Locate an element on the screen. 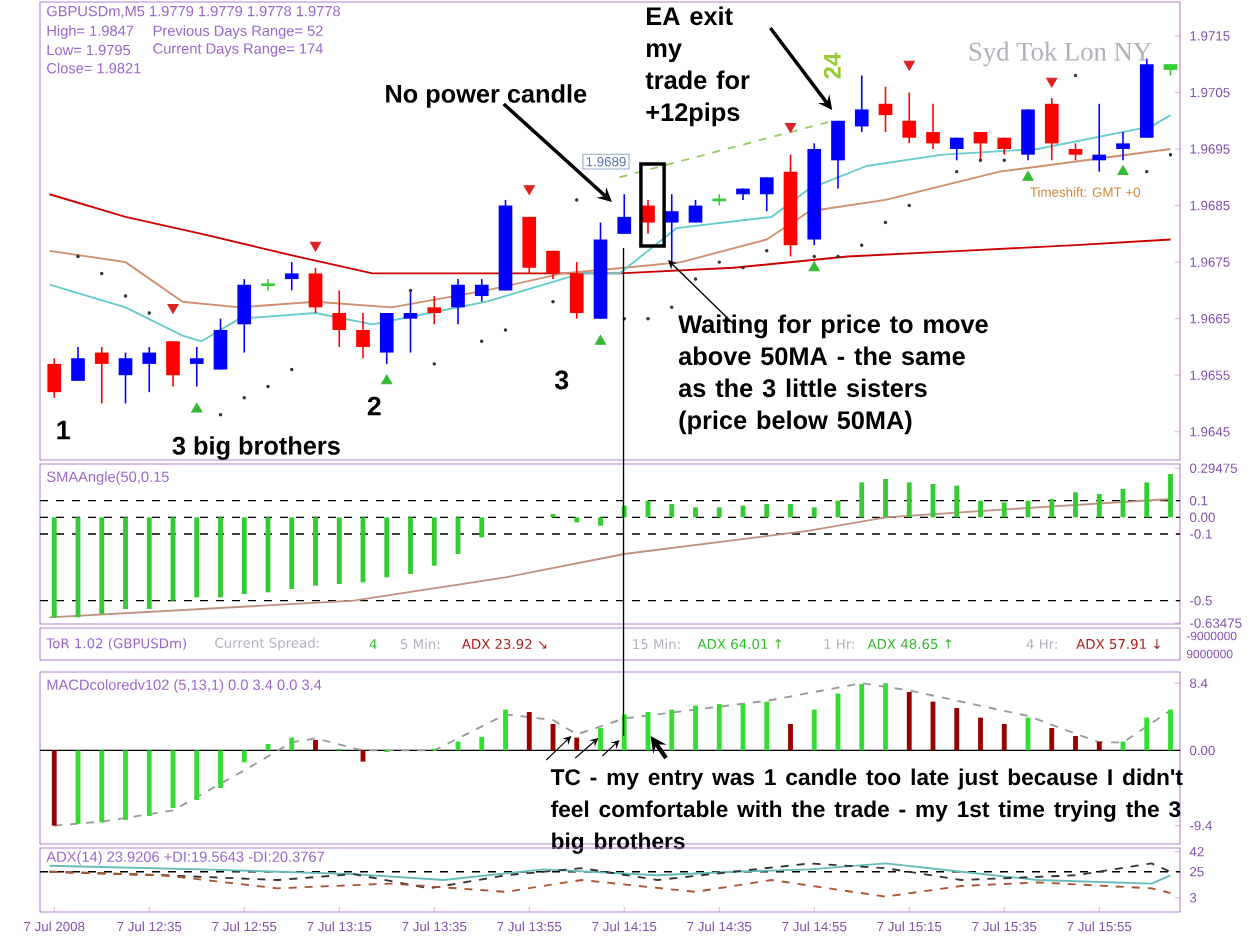 The image size is (1250, 938). annotation: EA exit my trade for +12pips is located at coordinates (697, 66).